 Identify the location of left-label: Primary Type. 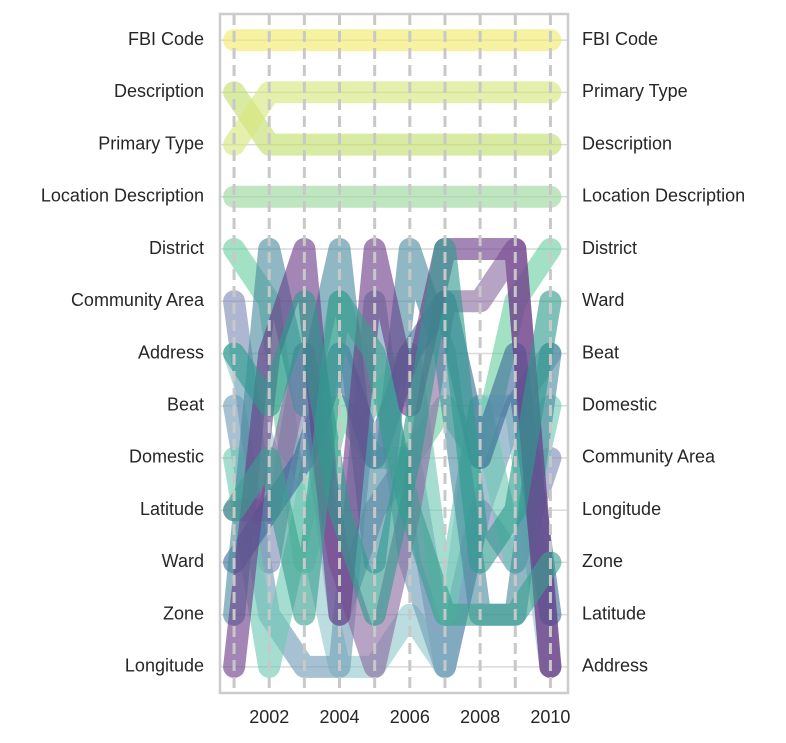
(151, 143).